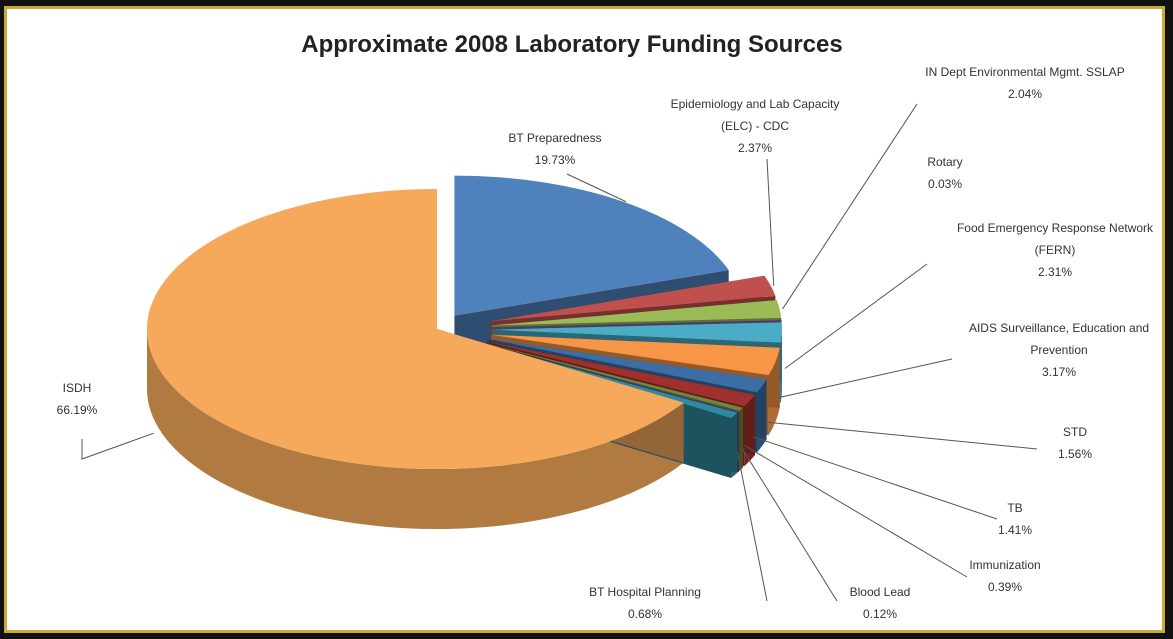  Describe the element at coordinates (1075, 454) in the screenshot. I see `value-label: 1.56%` at that location.